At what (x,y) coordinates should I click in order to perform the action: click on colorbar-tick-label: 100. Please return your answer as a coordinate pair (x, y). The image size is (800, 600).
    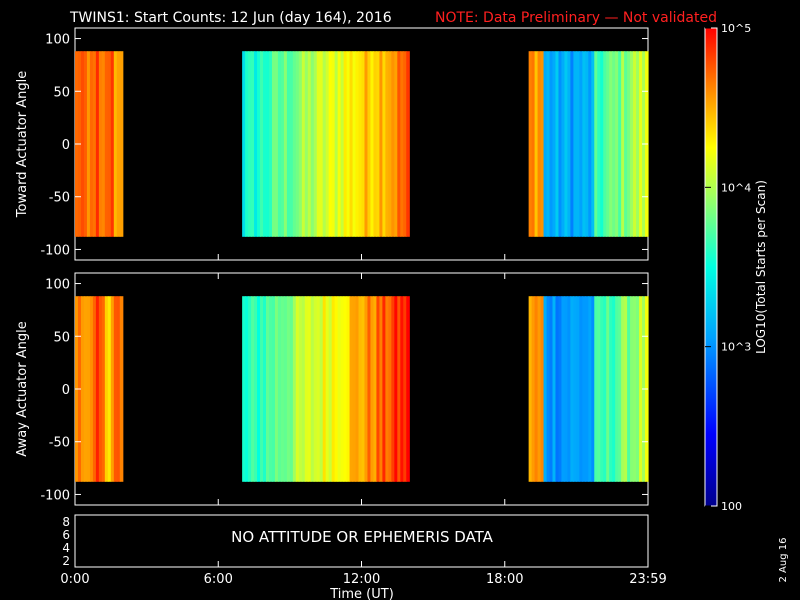
    Looking at the image, I should click on (731, 506).